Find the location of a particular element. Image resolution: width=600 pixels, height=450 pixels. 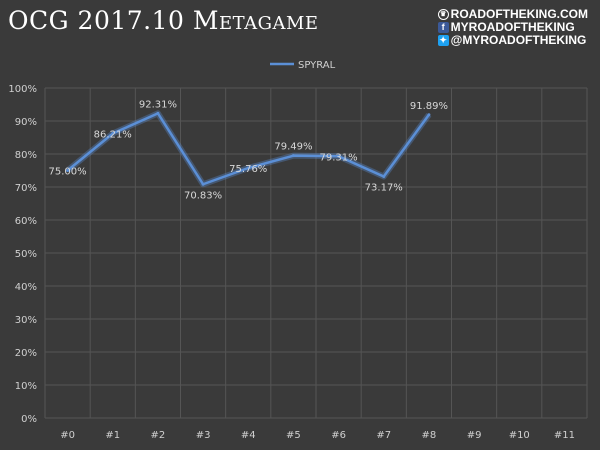

brand-facebook-line: f MYROADOFTHEKING is located at coordinates (512, 27).